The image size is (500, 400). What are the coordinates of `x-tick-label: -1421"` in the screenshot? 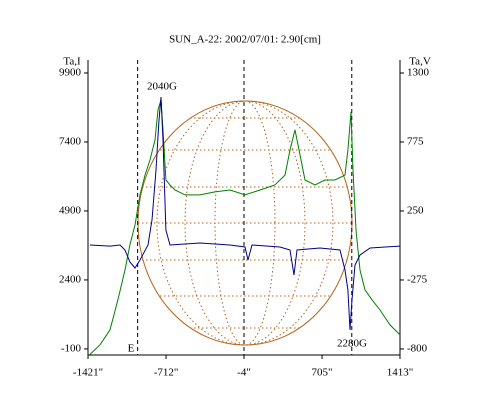 It's located at (88, 373).